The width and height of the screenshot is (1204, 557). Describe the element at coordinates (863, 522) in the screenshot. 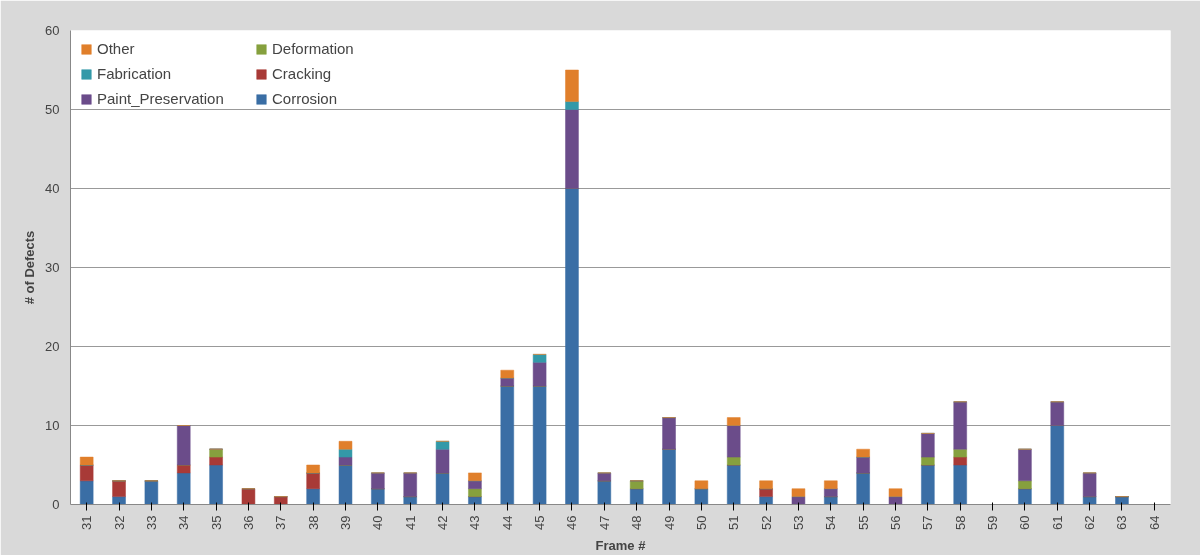

I see `x-tick-label: 55` at that location.